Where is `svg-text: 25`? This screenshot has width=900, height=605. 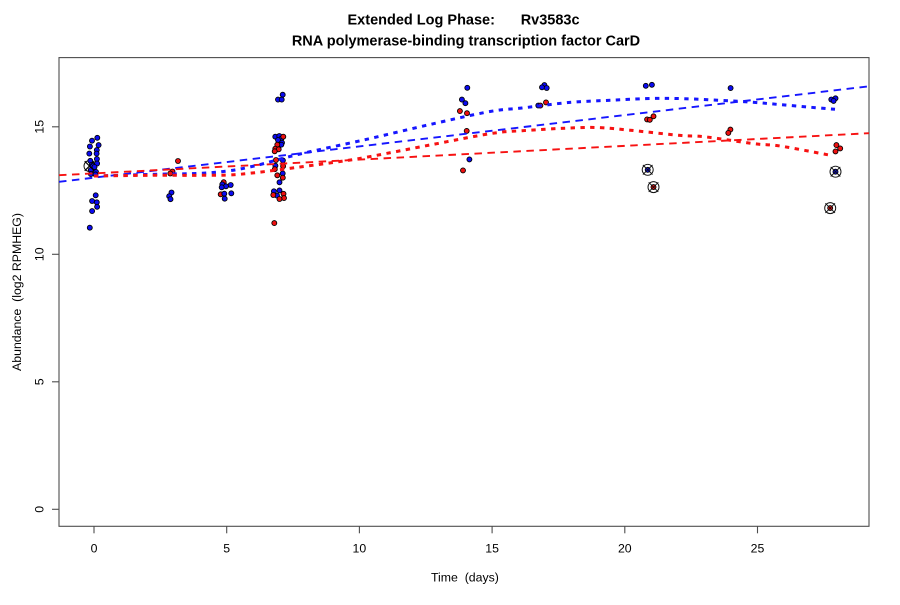
svg-text: 25 is located at coordinates (758, 549).